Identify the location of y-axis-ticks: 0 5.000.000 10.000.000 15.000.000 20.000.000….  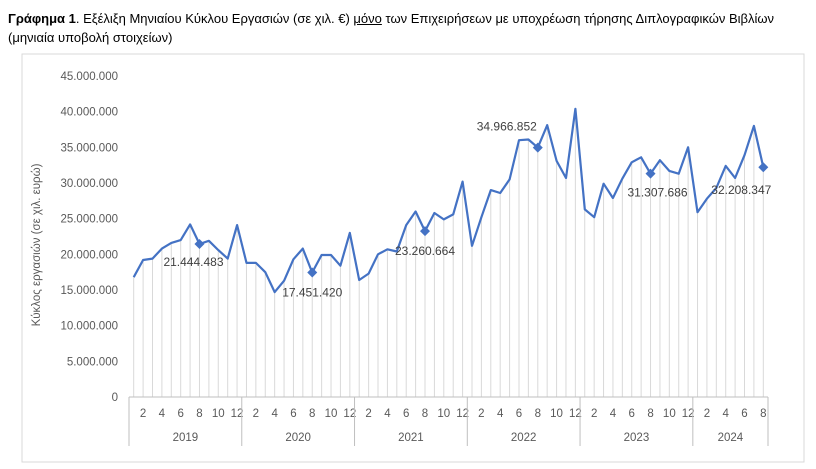
(89, 237).